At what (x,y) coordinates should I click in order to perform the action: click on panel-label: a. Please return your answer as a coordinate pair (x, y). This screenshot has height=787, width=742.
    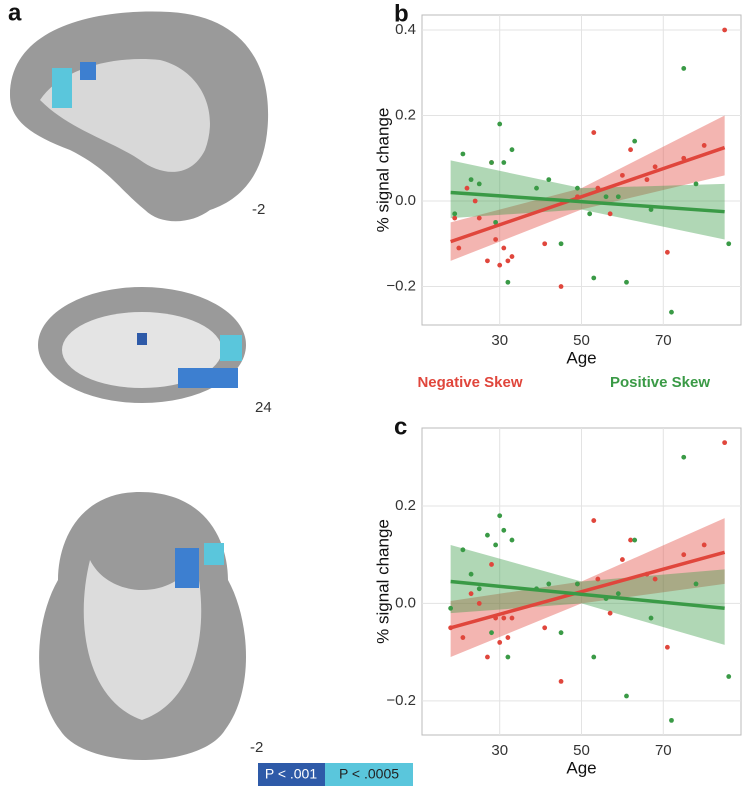
    Looking at the image, I should click on (15, 13).